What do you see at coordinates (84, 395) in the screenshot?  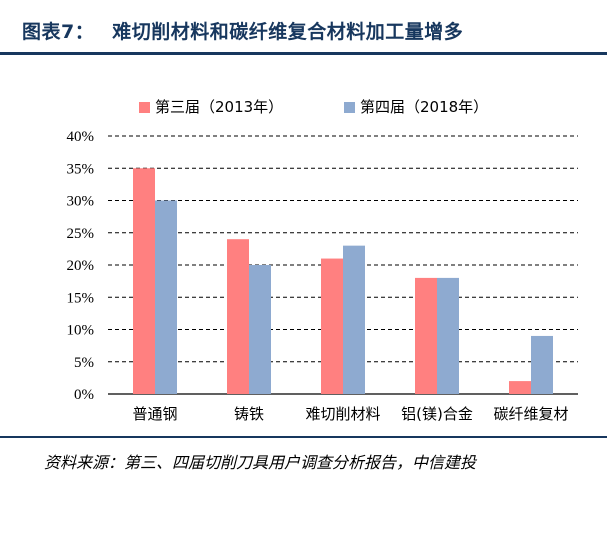 I see `y-tick-label: 0%` at bounding box center [84, 395].